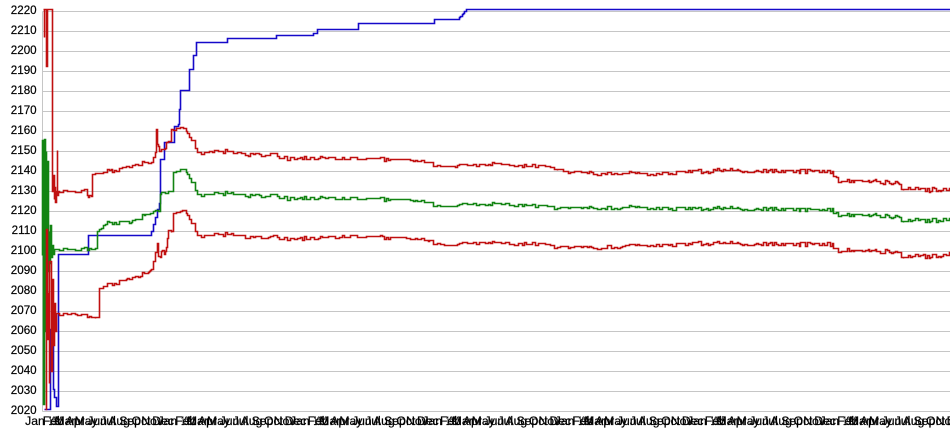  I want to click on svg-text: 1991, so click(188, 422).